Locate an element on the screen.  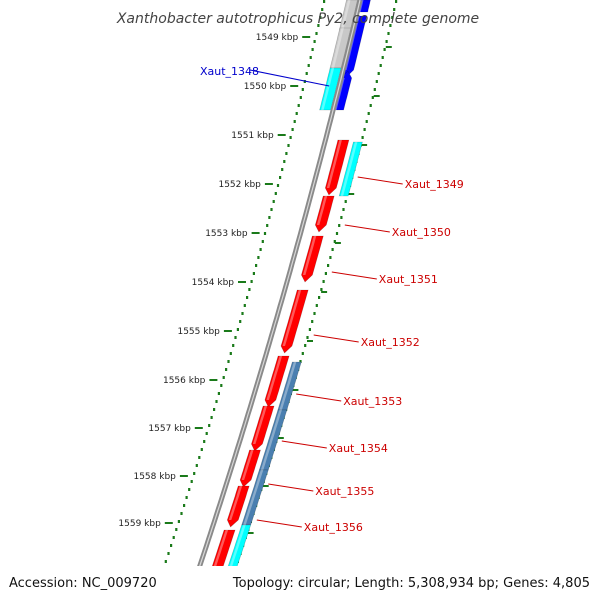
gene-label-xaut_1348: Xaut_1348 is located at coordinates (229, 71).